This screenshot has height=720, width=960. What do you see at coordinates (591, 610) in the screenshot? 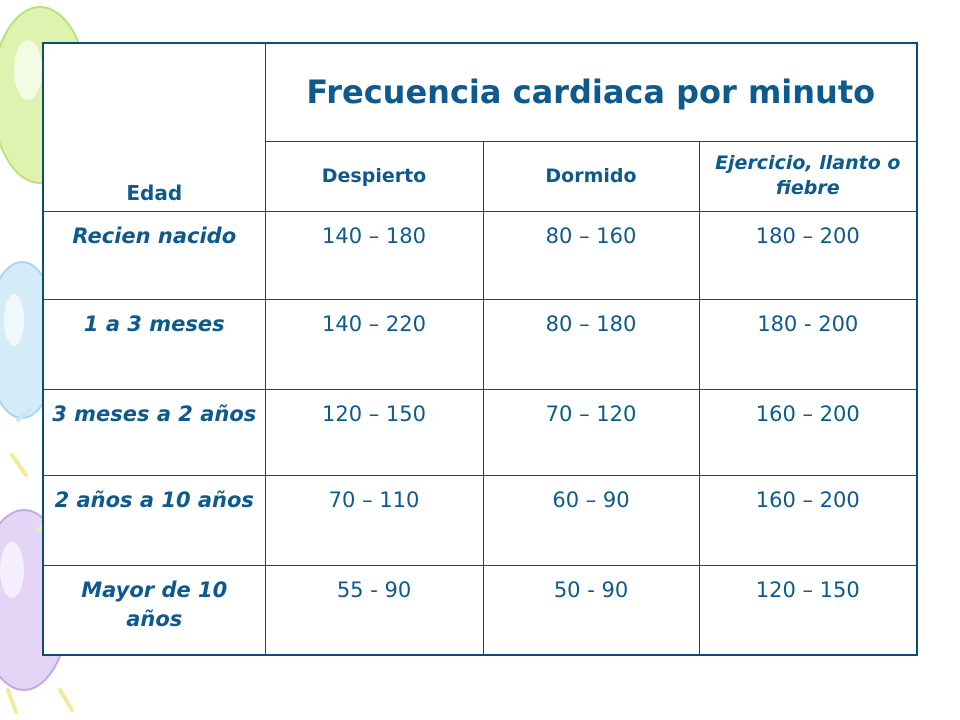
I see `cell-dormido: 50 - 90` at bounding box center [591, 610].